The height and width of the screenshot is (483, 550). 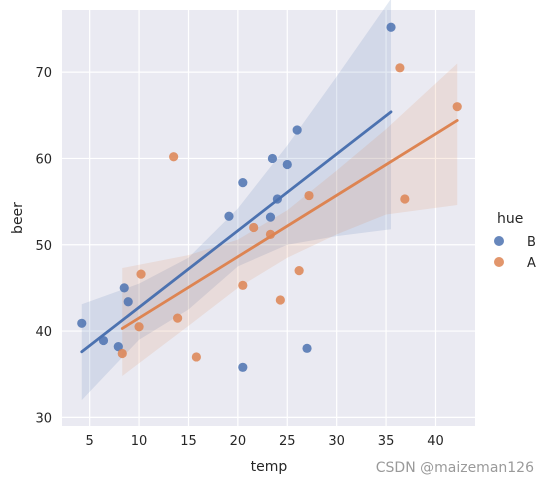 I want to click on x-tick-label-15: 15, so click(x=188, y=441).